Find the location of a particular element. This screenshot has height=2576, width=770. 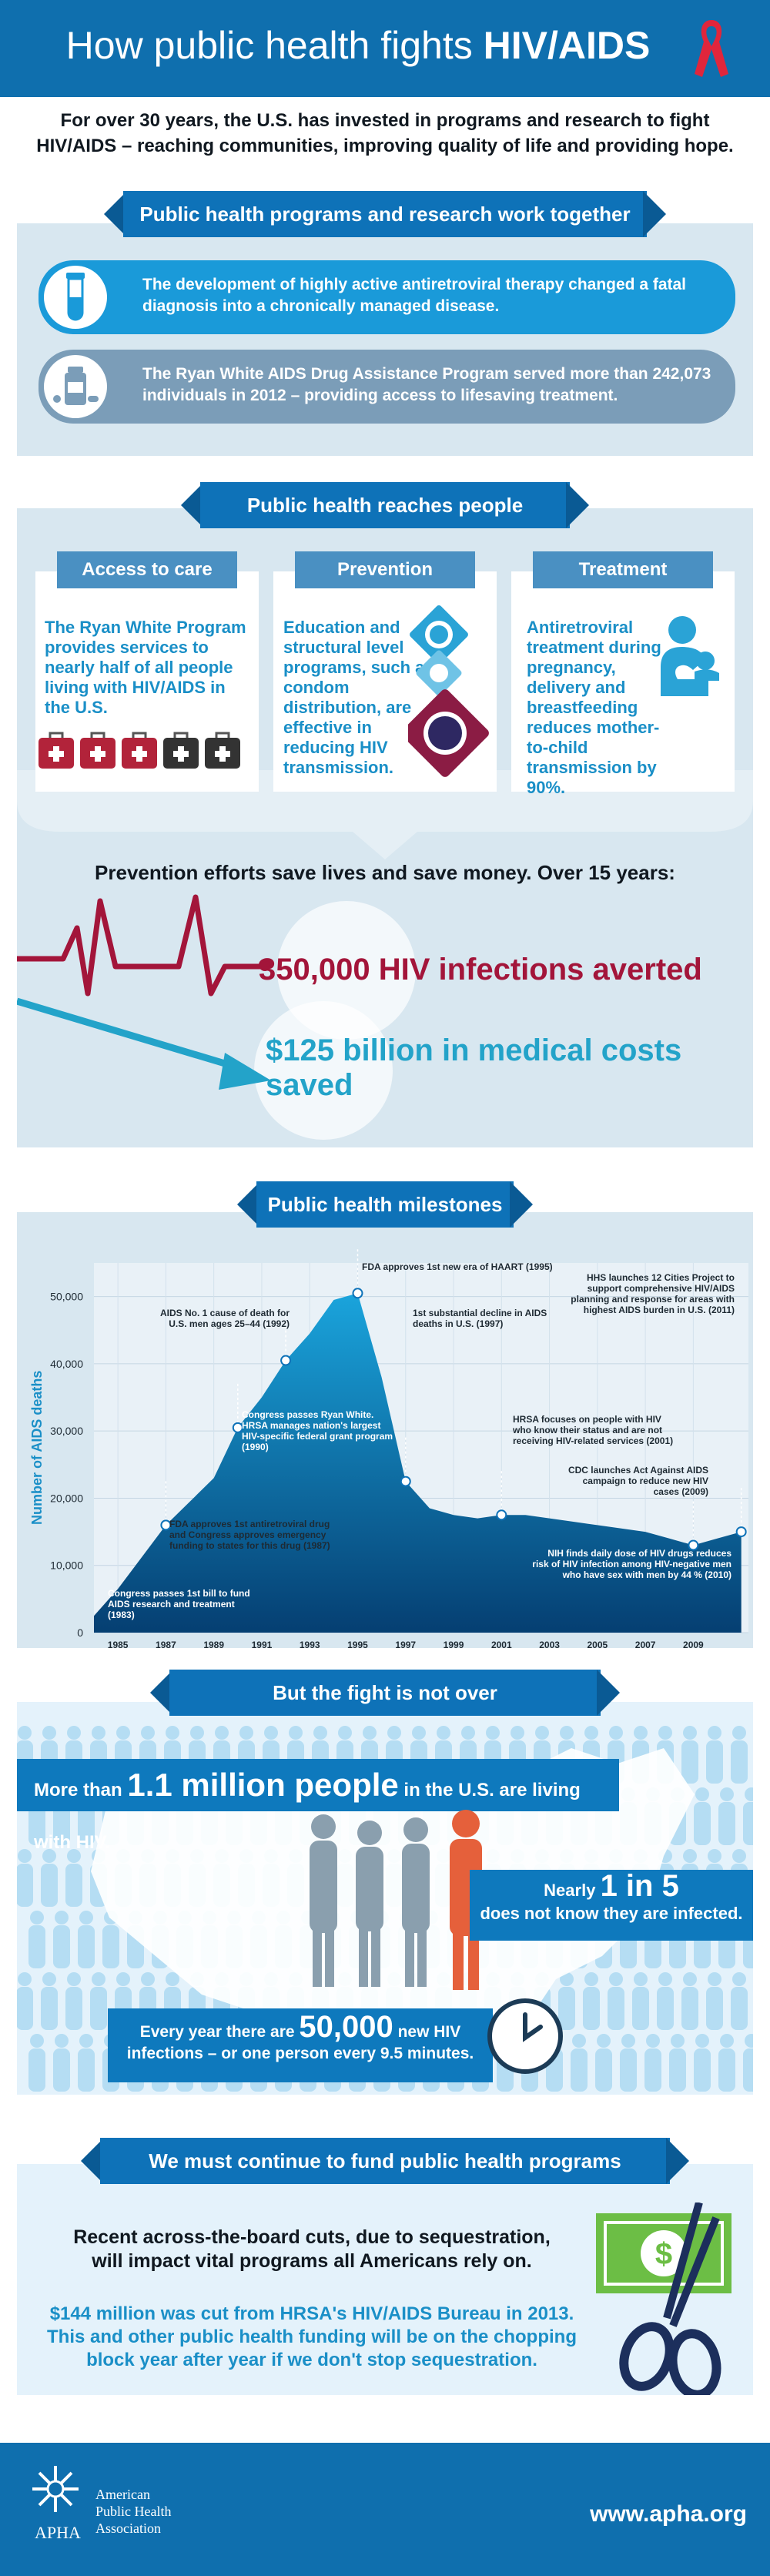

apha-logo-text: APHA is located at coordinates (58, 2533).